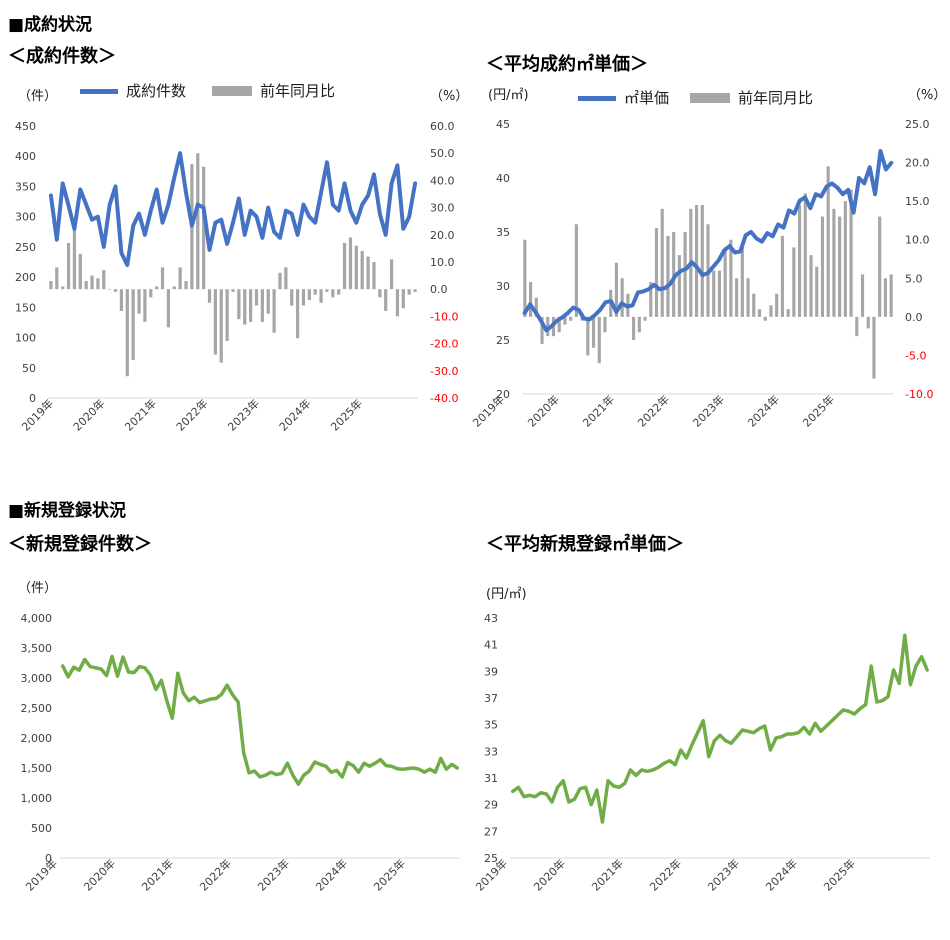 The height and width of the screenshot is (940, 950). I want to click on y-tick-label: 30, so click(503, 286).